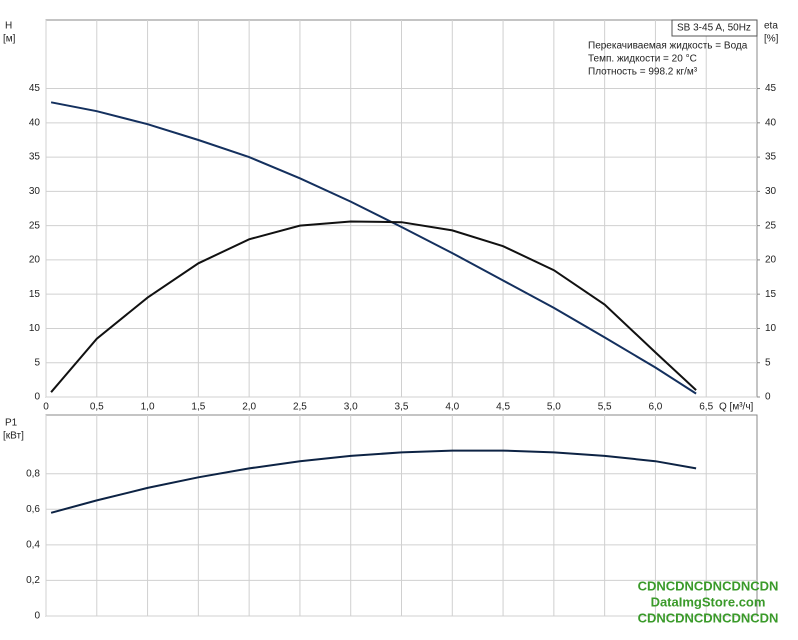 The image size is (798, 640). What do you see at coordinates (503, 407) in the screenshot?
I see `x-tick-label: 4,5` at bounding box center [503, 407].